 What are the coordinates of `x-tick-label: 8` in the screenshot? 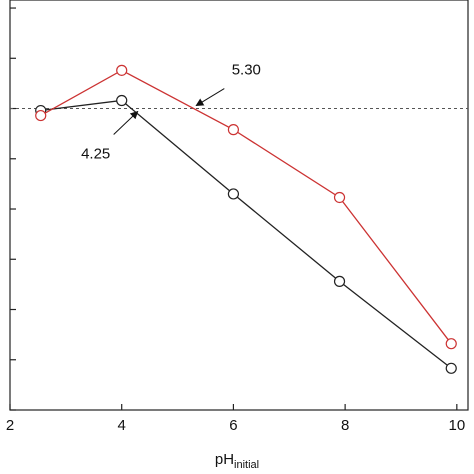 It's located at (345, 425).